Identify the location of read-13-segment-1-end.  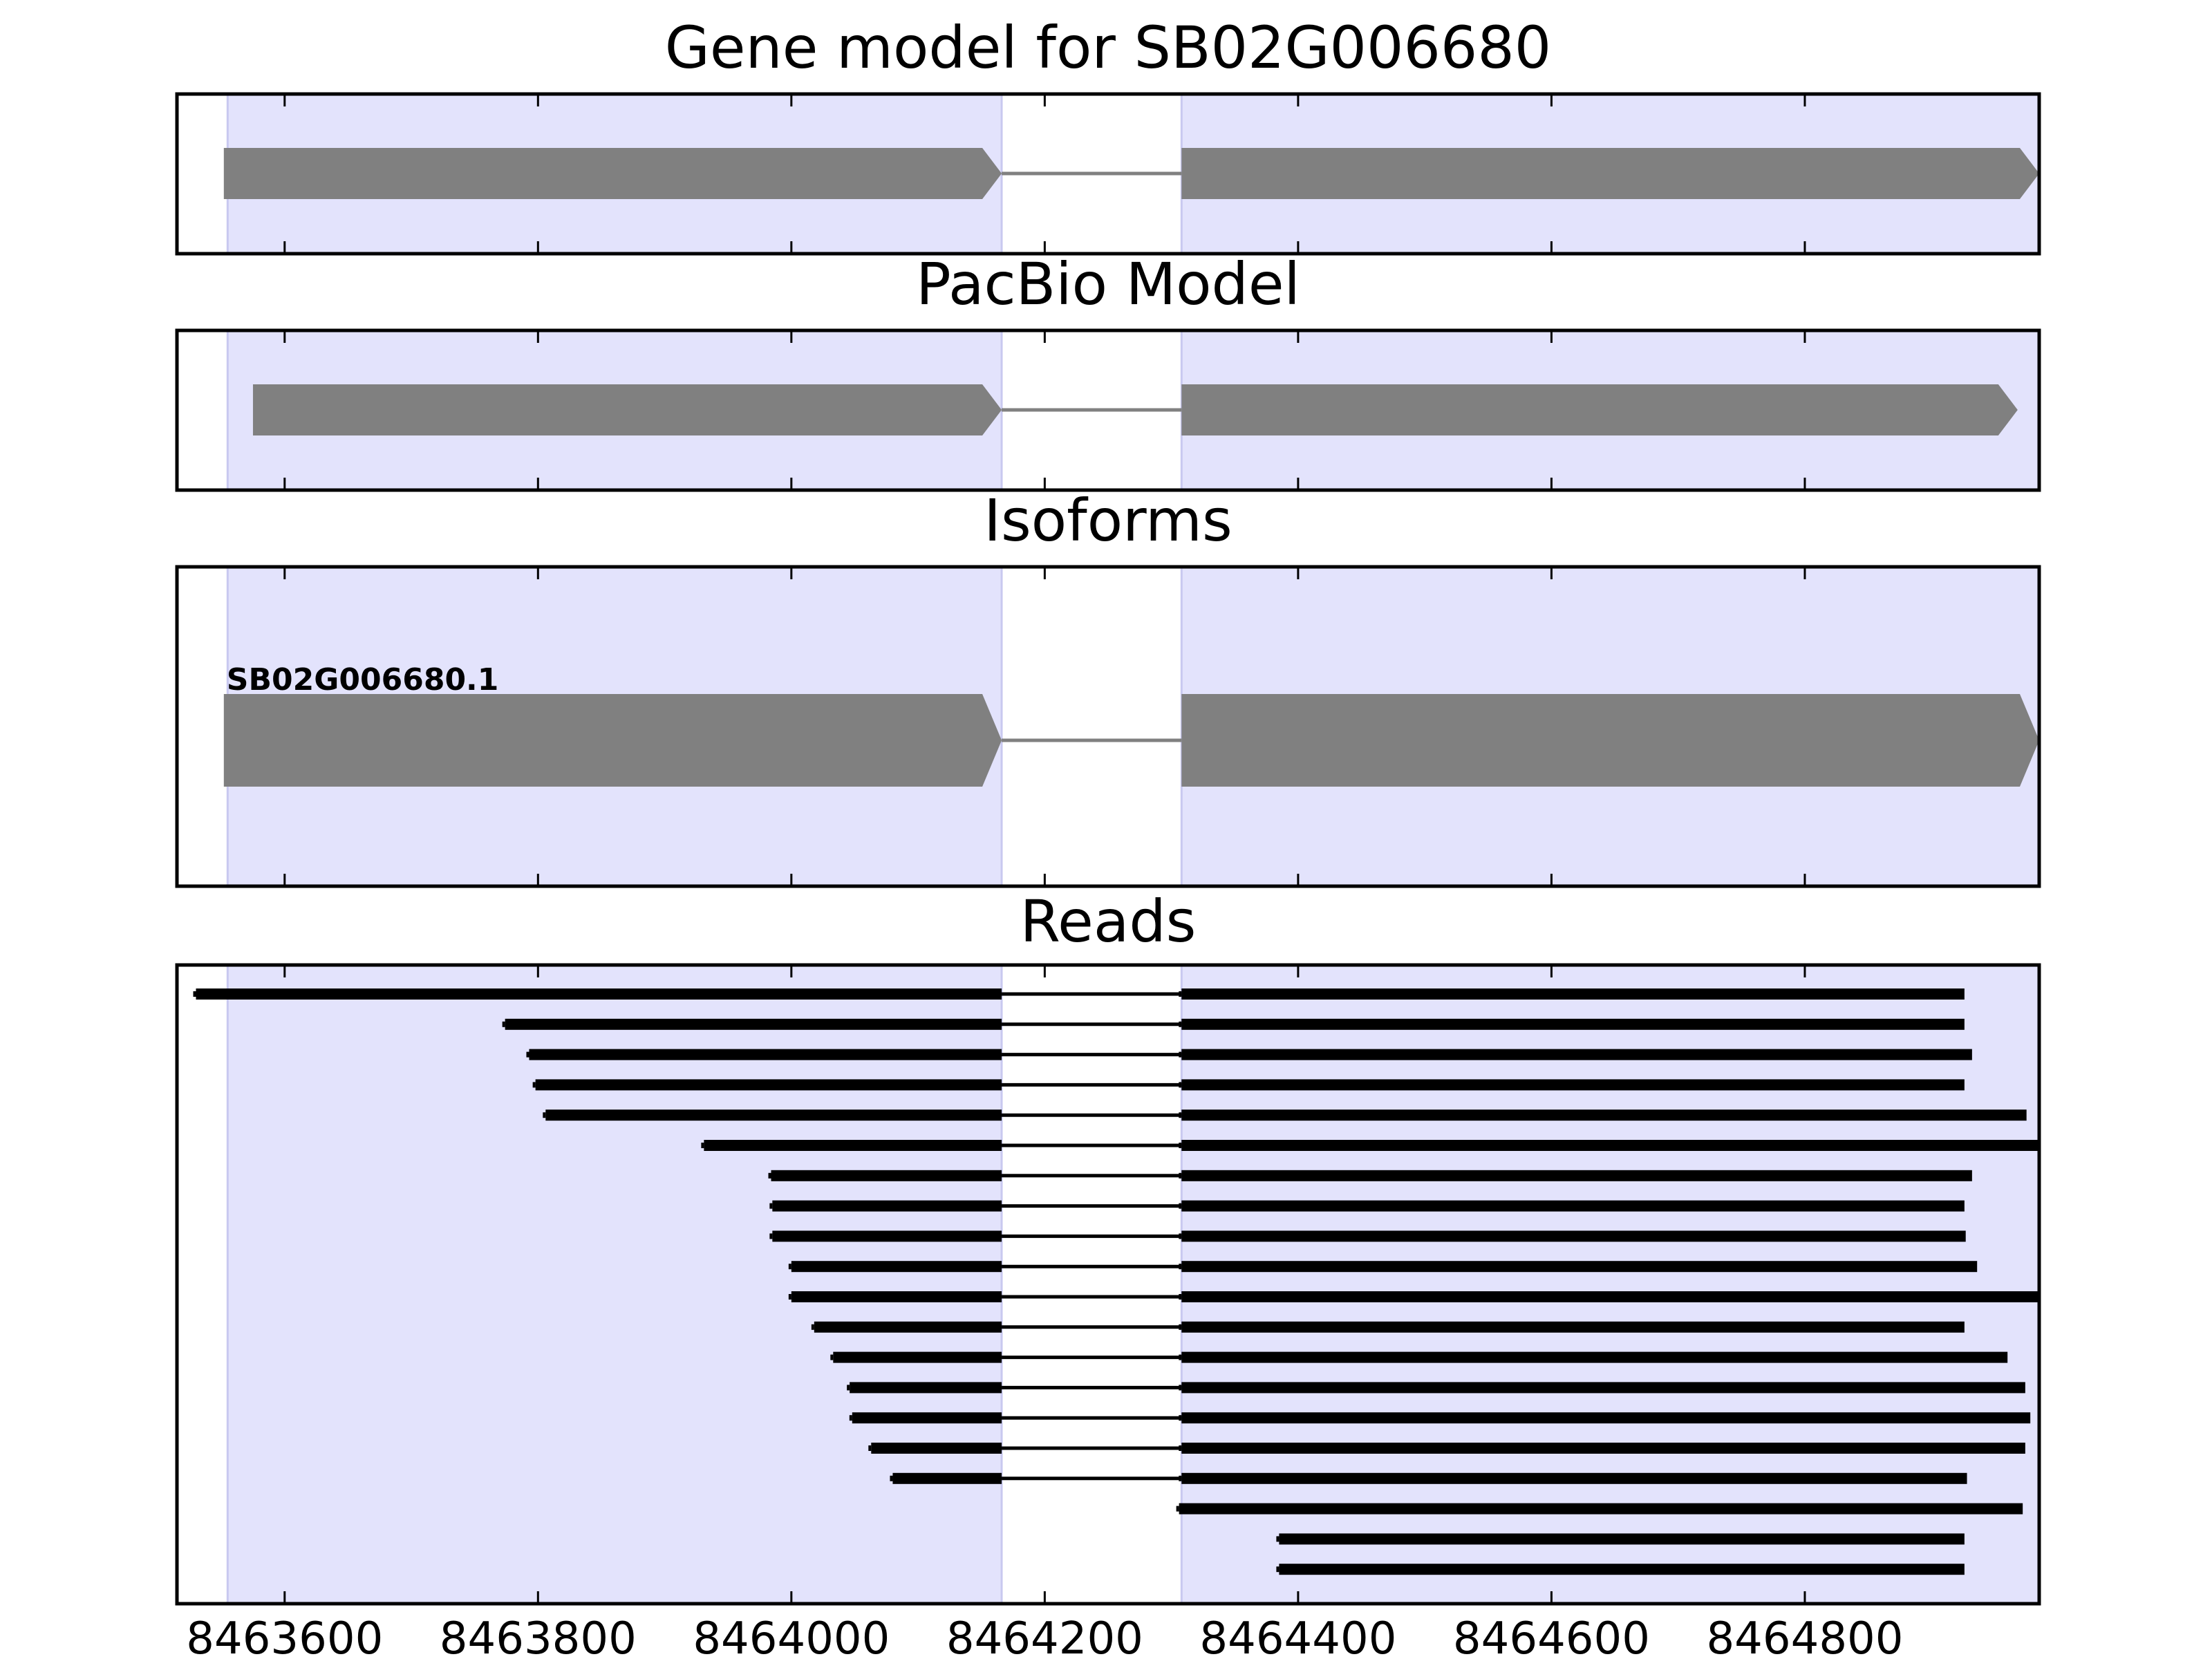
(832, 1357).